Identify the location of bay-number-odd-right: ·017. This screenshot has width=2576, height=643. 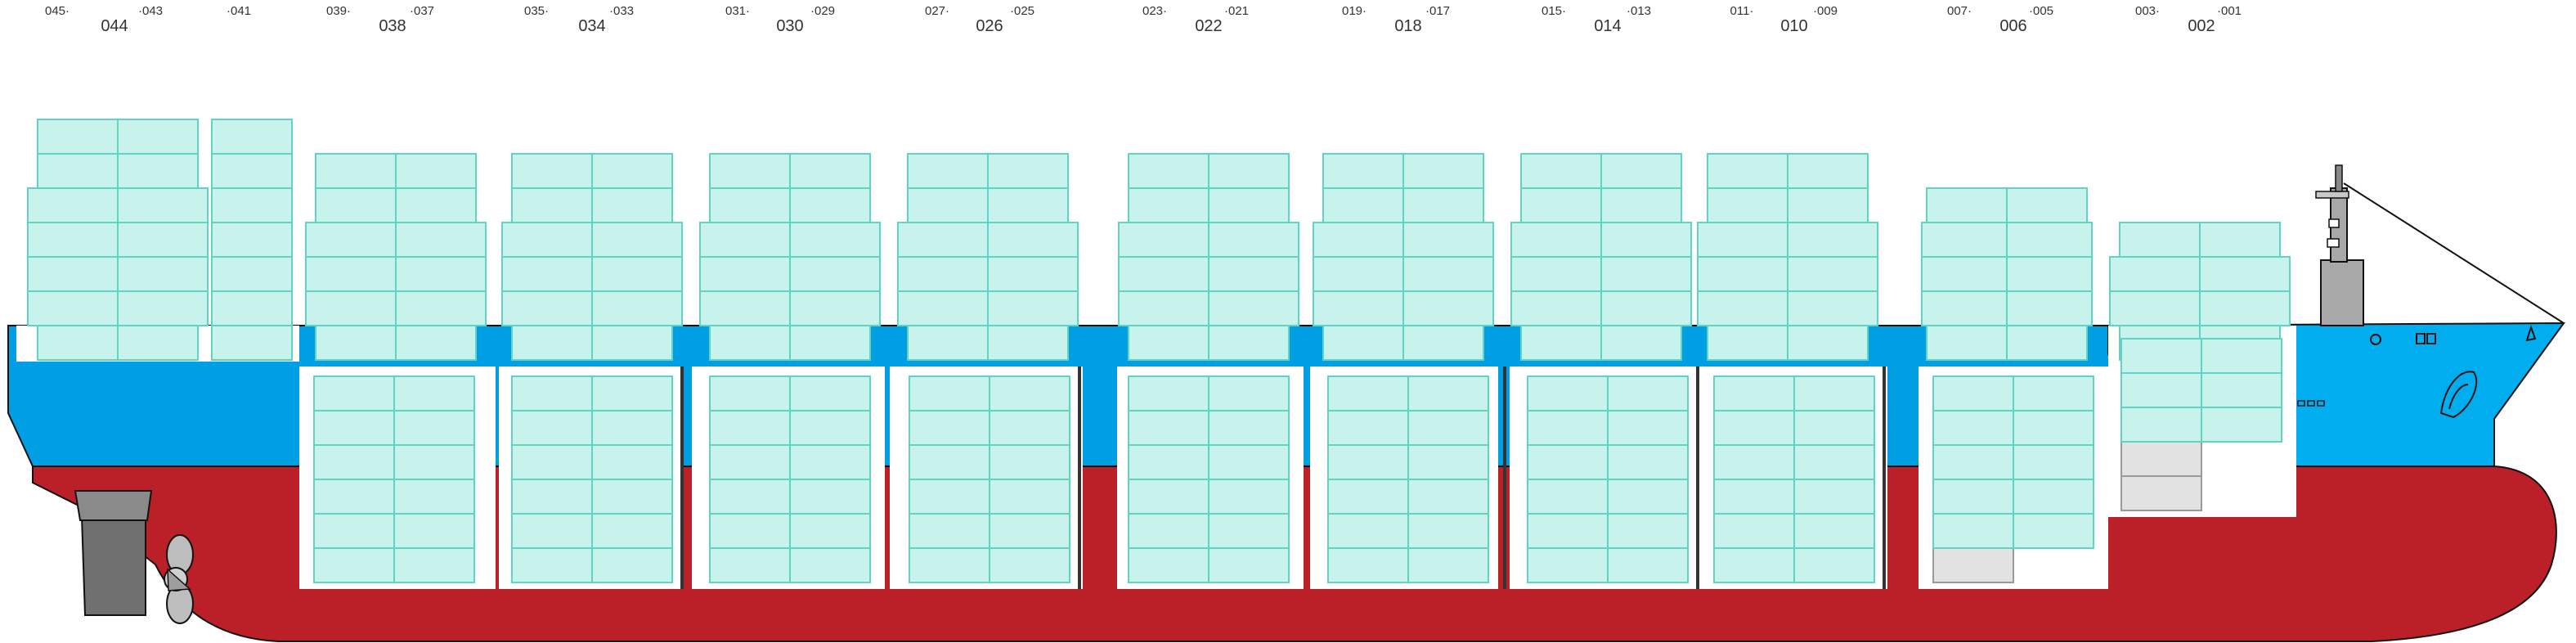
(1437, 11).